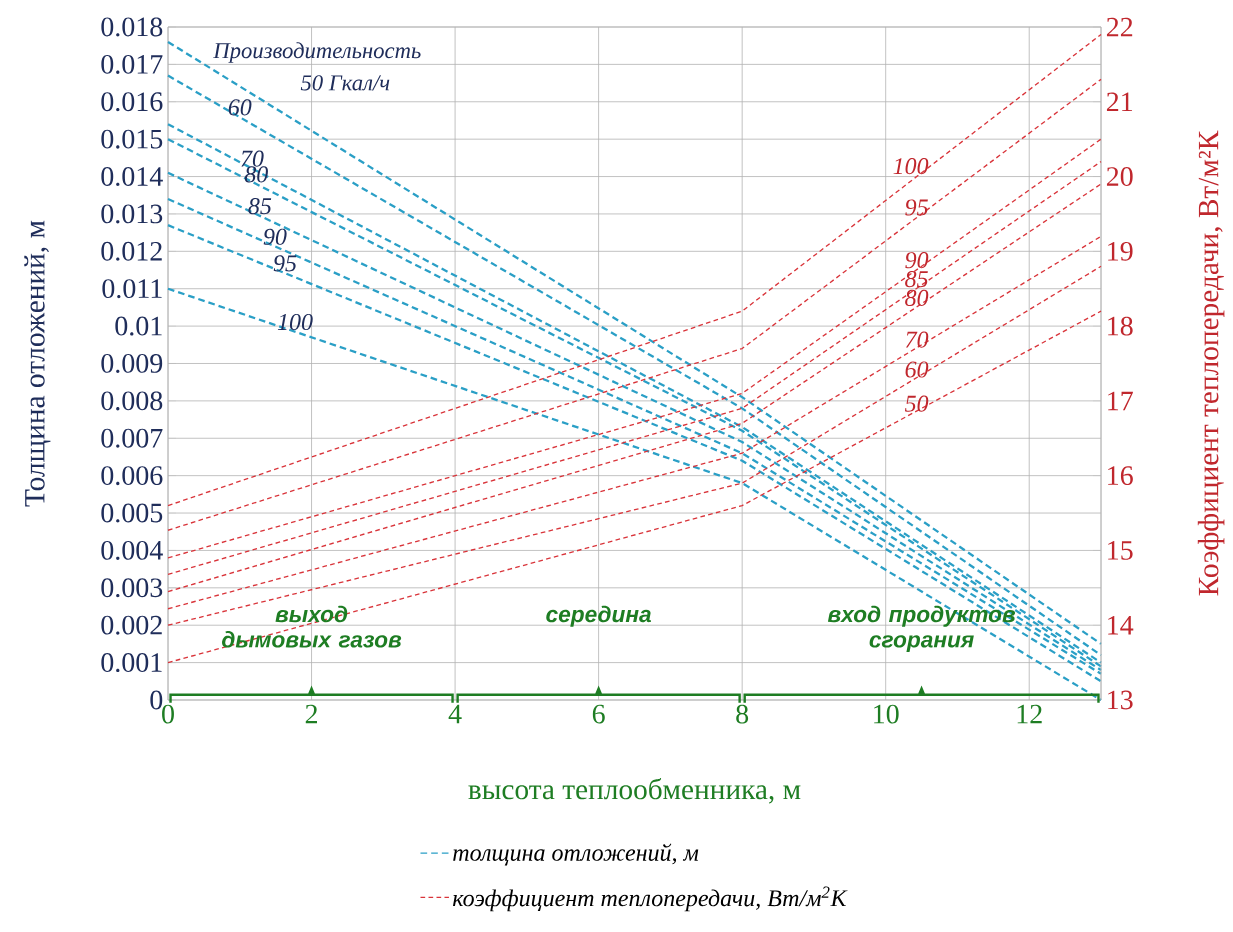 The height and width of the screenshot is (932, 1233). What do you see at coordinates (1120, 326) in the screenshot?
I see `y2-tick-label: 18` at bounding box center [1120, 326].